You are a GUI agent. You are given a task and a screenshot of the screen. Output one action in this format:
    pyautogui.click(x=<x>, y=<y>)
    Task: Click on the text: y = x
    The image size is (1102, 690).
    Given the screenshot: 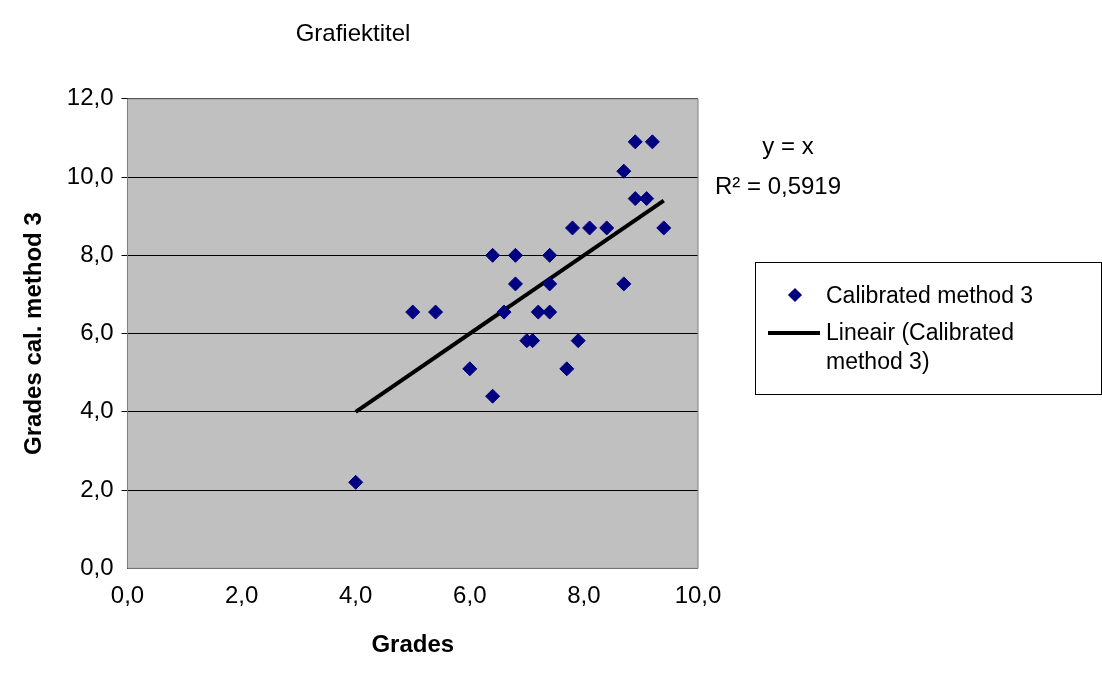 What is the action you would take?
    pyautogui.click(x=788, y=145)
    